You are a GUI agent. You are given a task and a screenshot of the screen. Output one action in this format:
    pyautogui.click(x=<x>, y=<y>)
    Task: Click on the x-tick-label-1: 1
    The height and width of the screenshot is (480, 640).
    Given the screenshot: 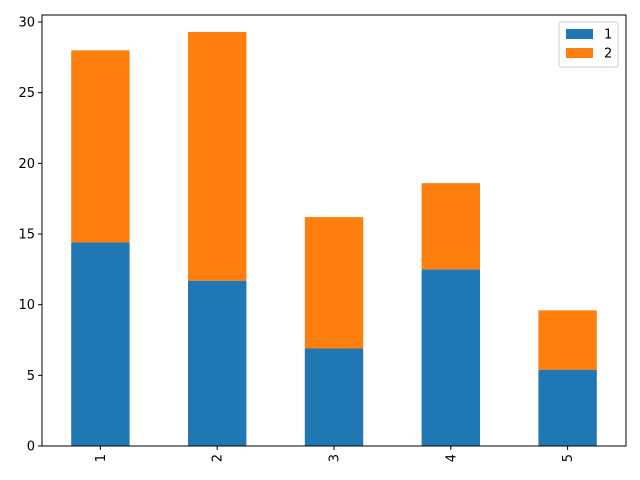 What is the action you would take?
    pyautogui.click(x=101, y=458)
    